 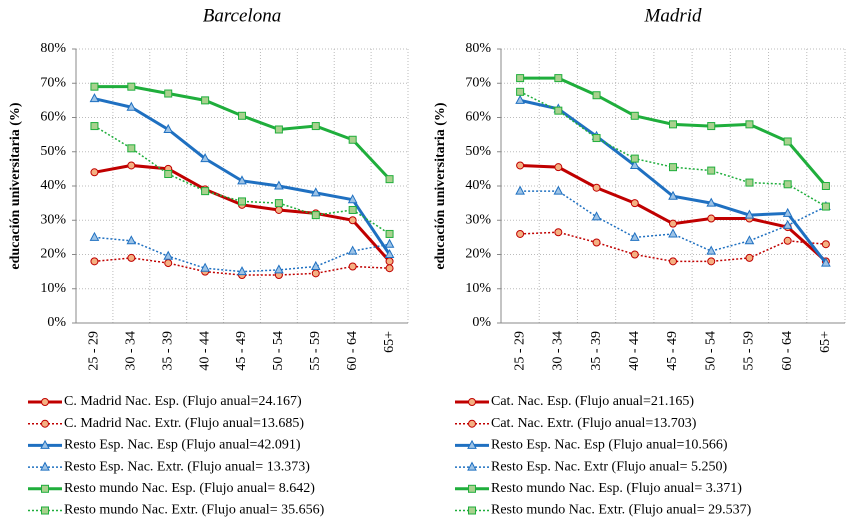 What do you see at coordinates (478, 151) in the screenshot?
I see `y-tick-label: 50%` at bounding box center [478, 151].